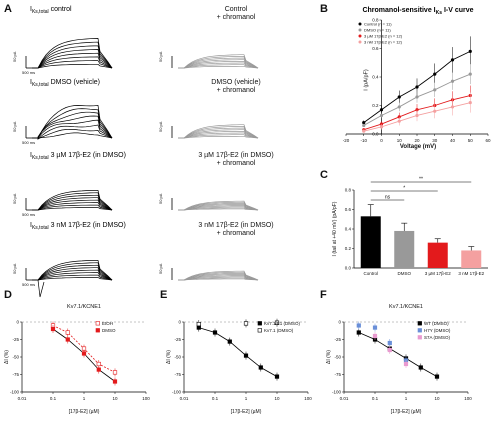  Describe the element at coordinates (375, 398) in the screenshot. I see `panelF-x-tick-label: 0.1` at that location.